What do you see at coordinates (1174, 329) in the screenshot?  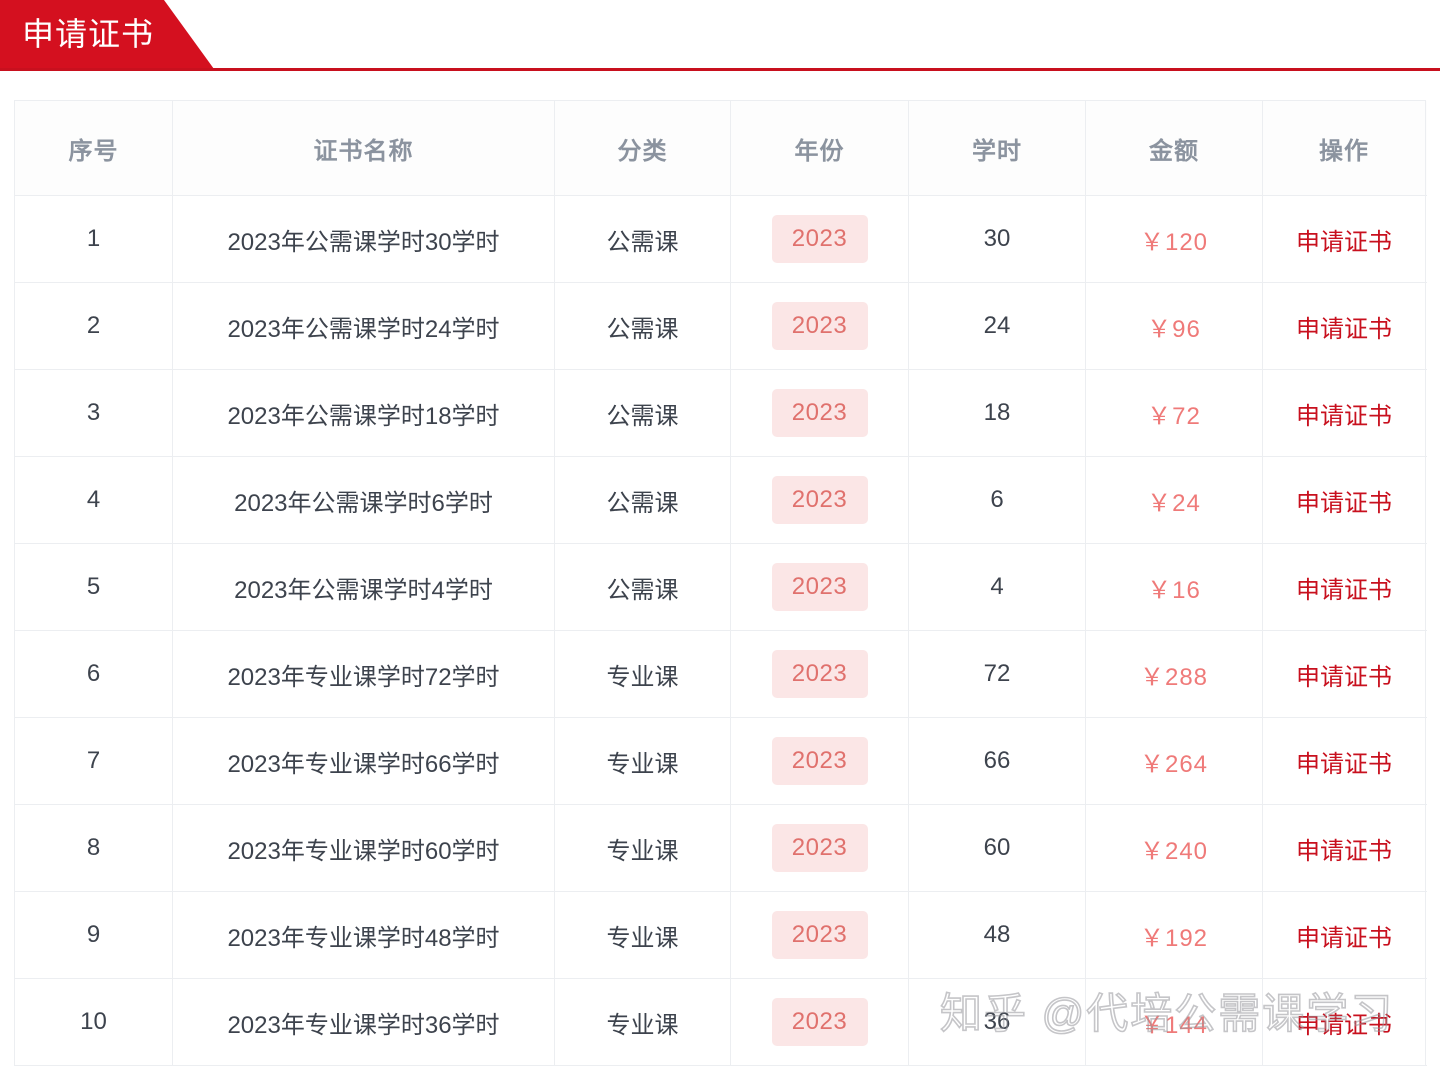 I see `amount-text: ￥96` at bounding box center [1174, 329].